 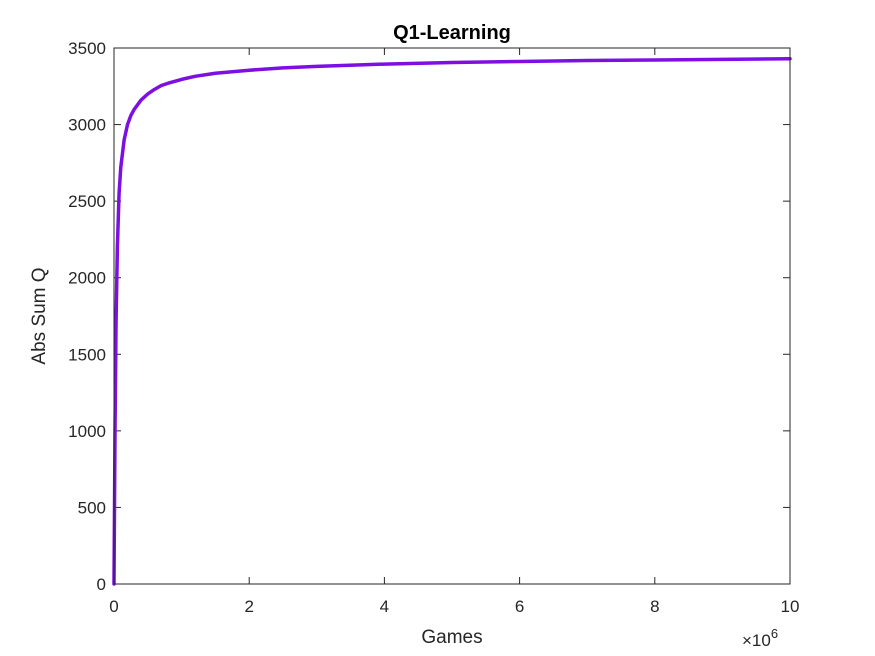 What do you see at coordinates (756, 640) in the screenshot?
I see `x-exponent-base: ×10` at bounding box center [756, 640].